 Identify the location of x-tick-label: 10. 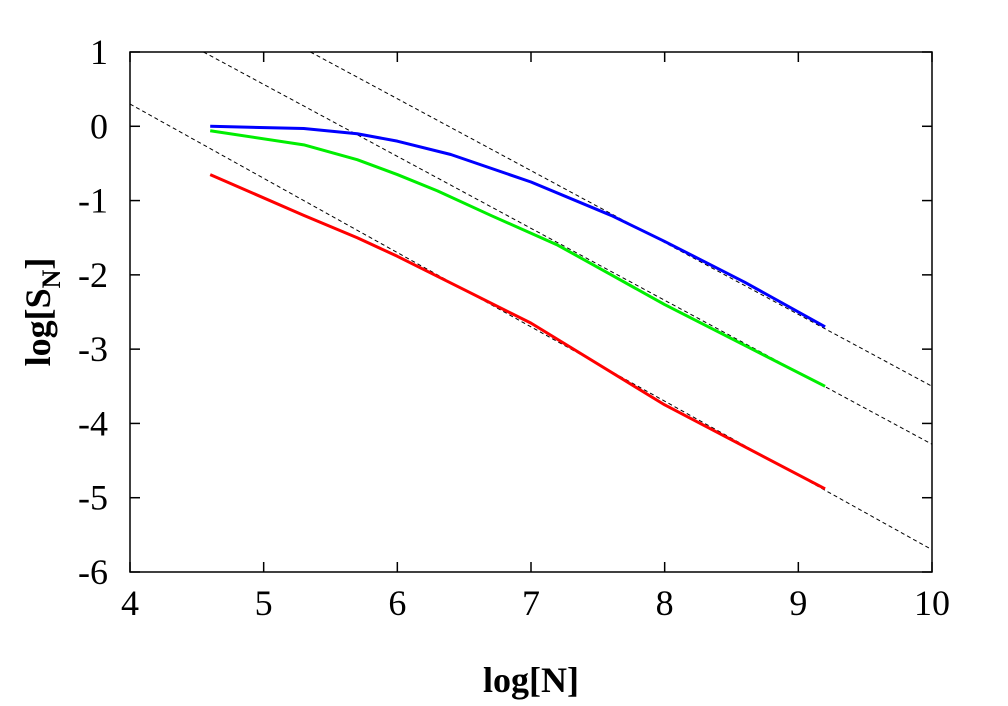
(932, 603).